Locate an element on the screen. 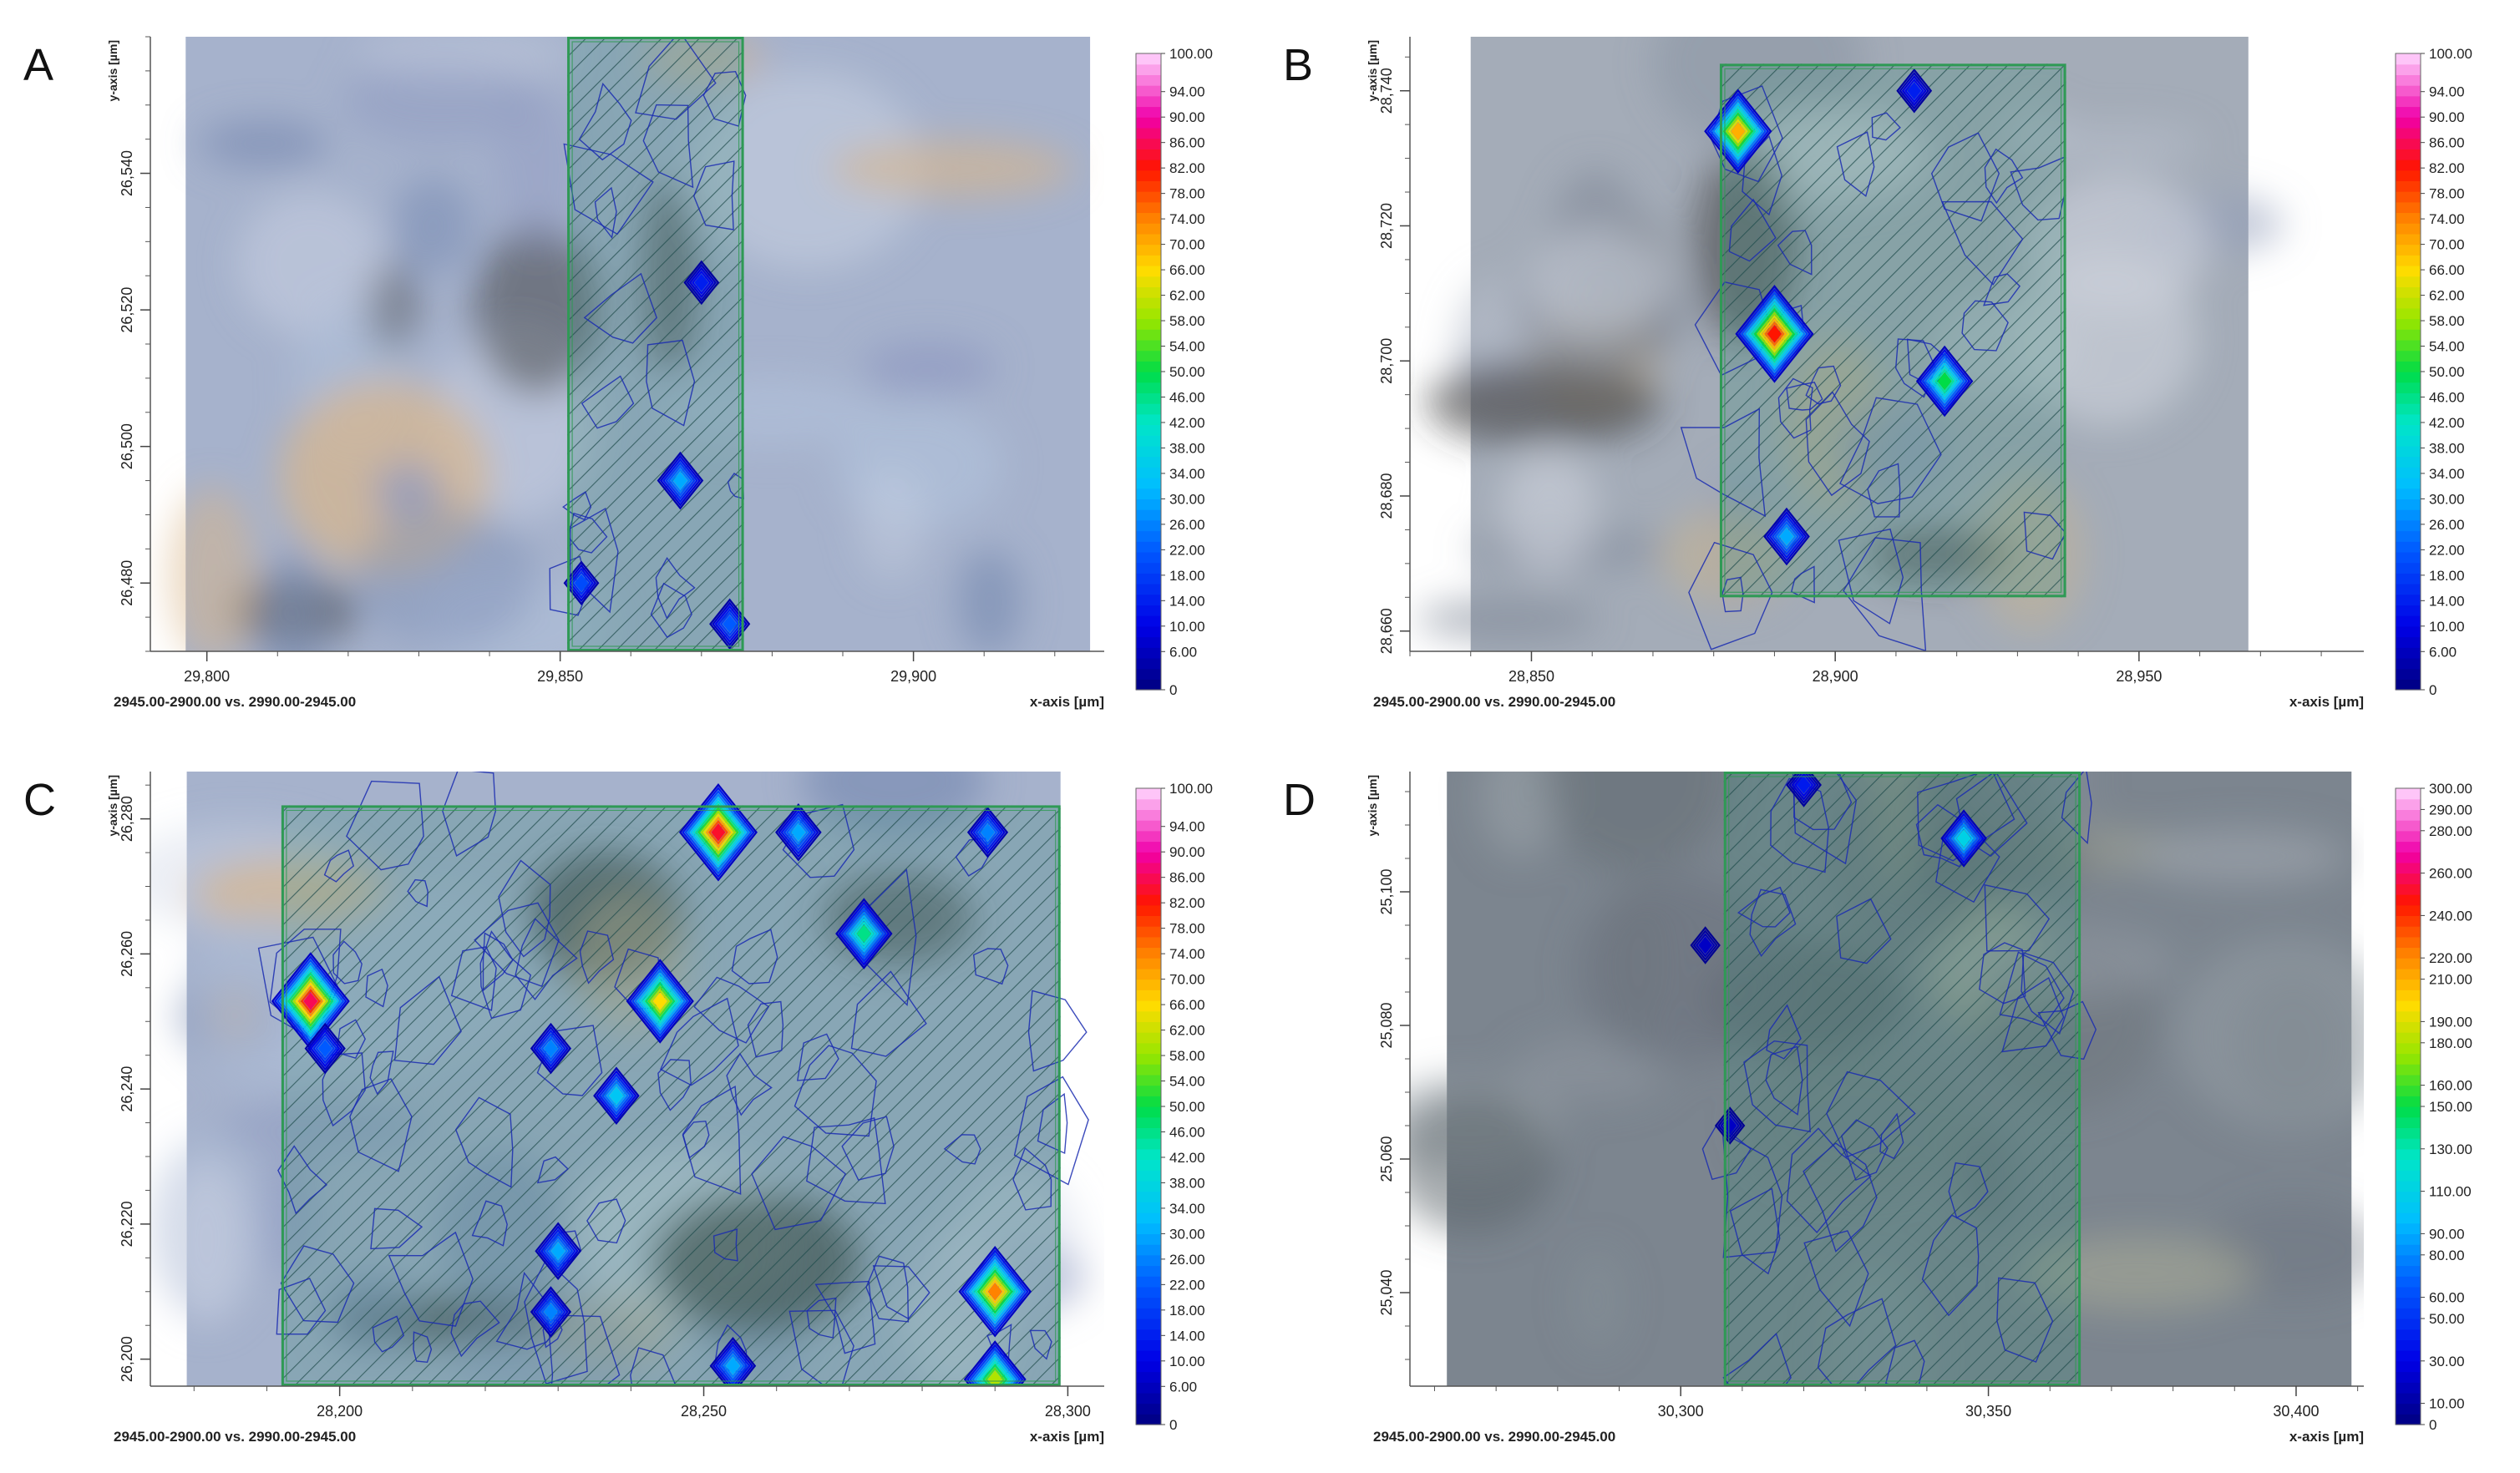  x-tick-label: 30,300 is located at coordinates (1681, 1411).